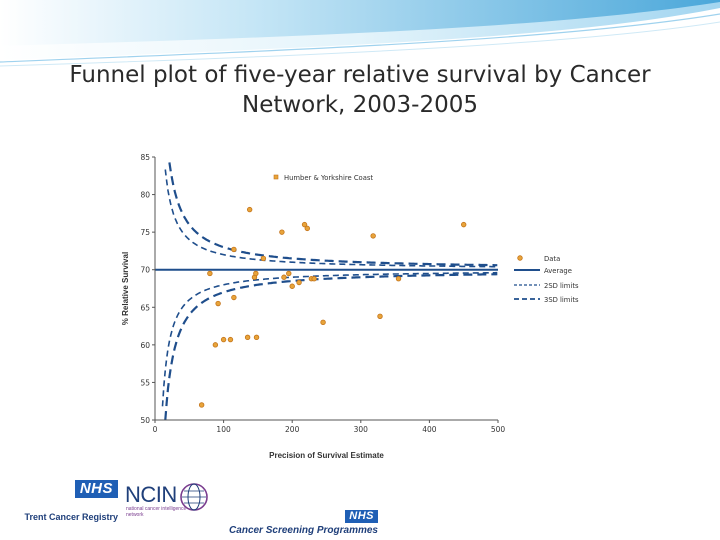  Describe the element at coordinates (96, 489) in the screenshot. I see `nhs-logo: NHS` at that location.